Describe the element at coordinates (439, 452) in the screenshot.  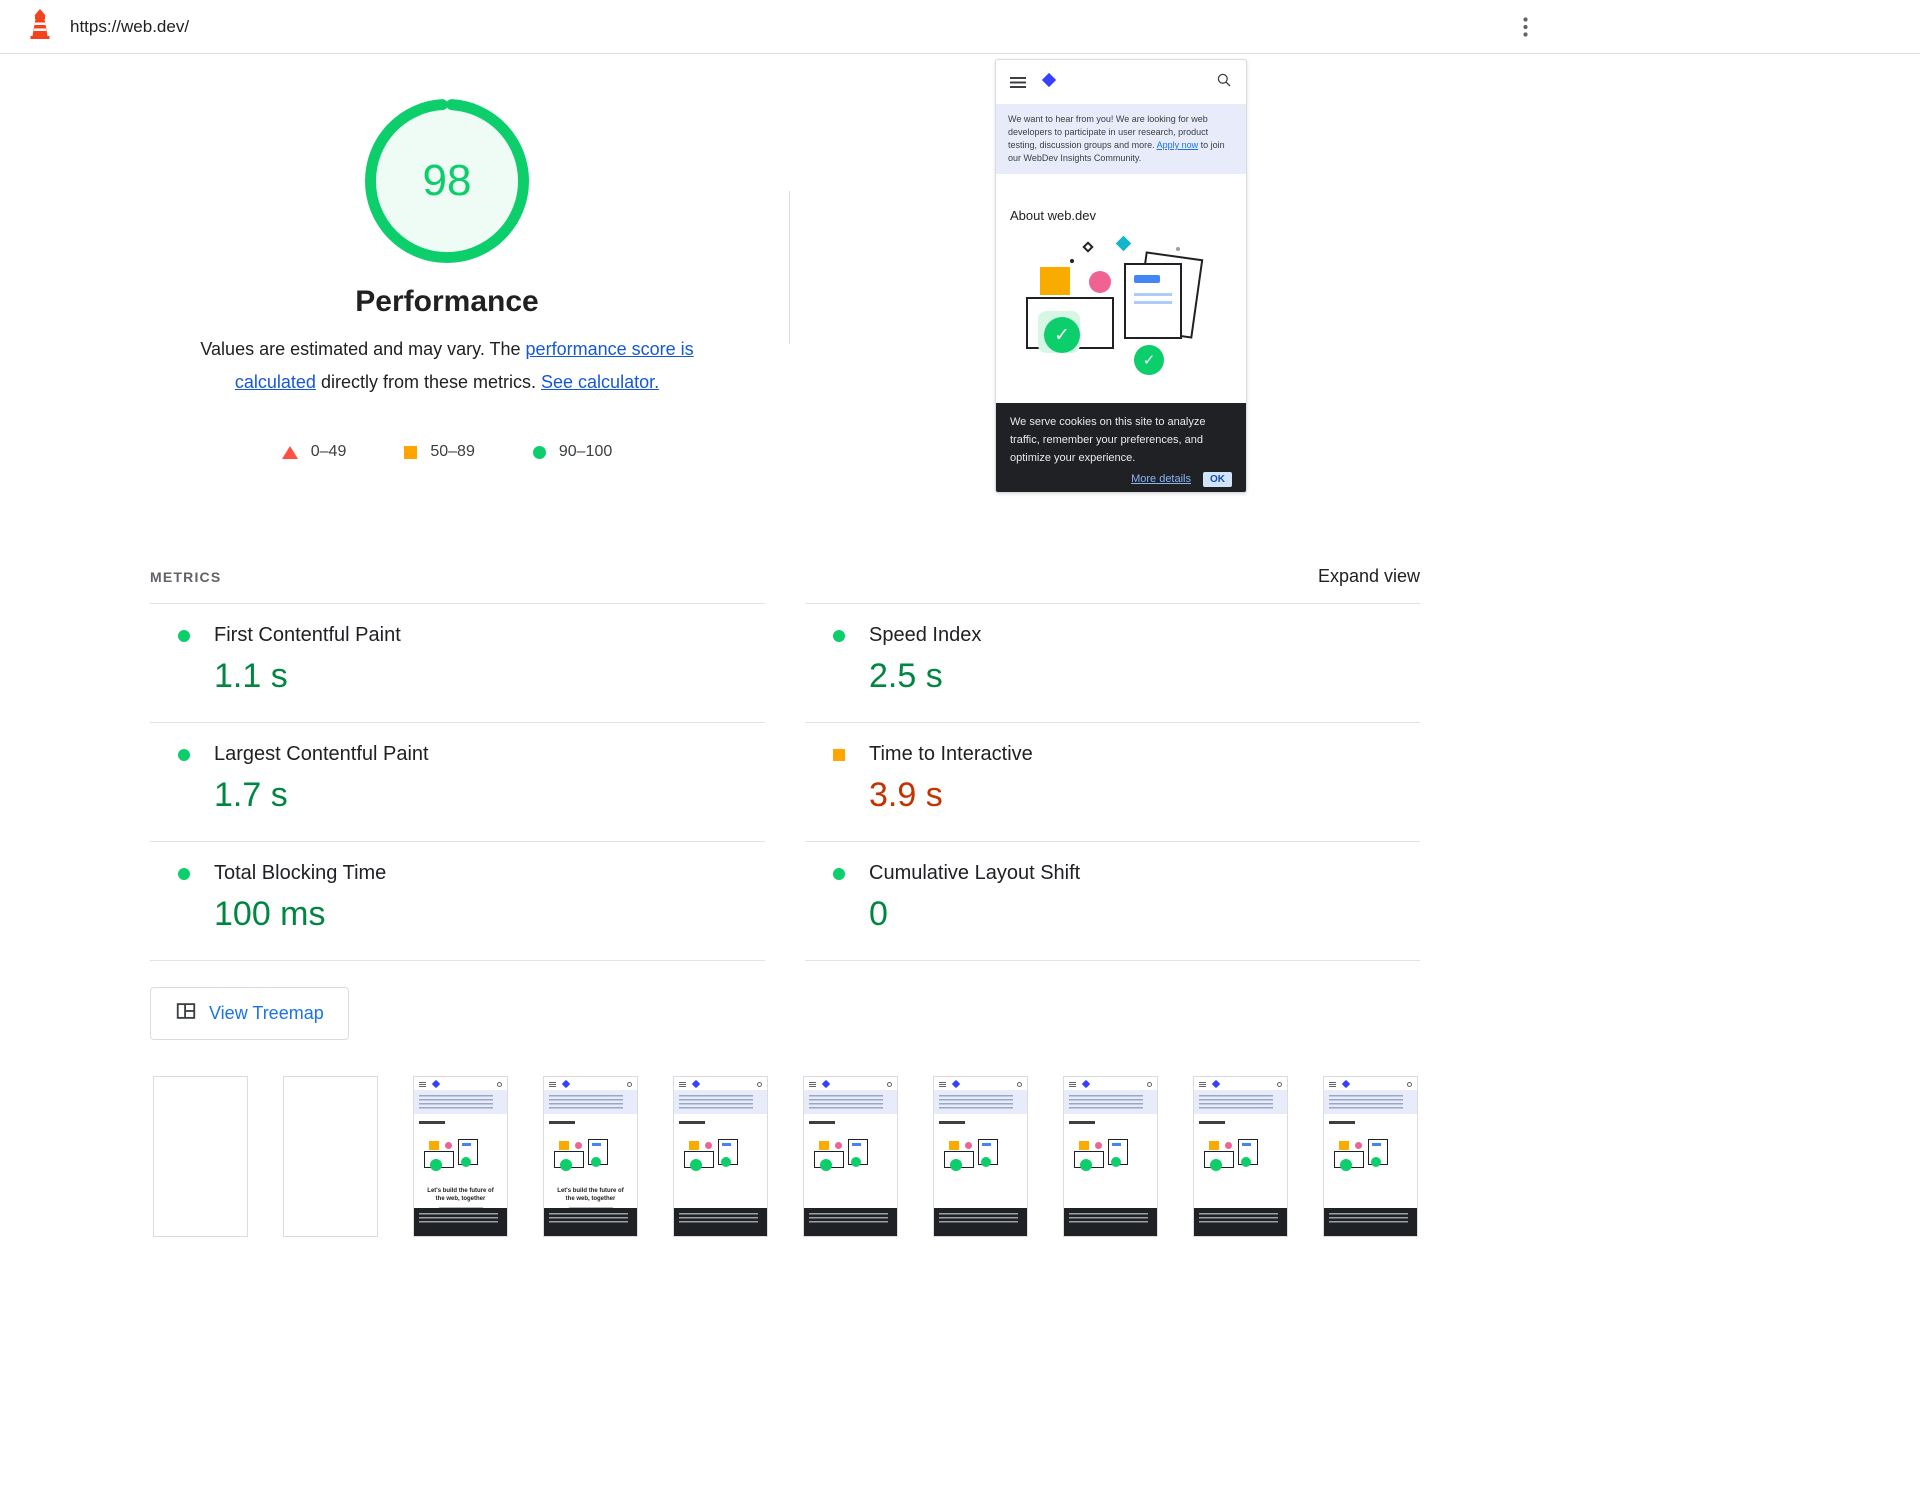
I see `legend-average: 50–89` at that location.